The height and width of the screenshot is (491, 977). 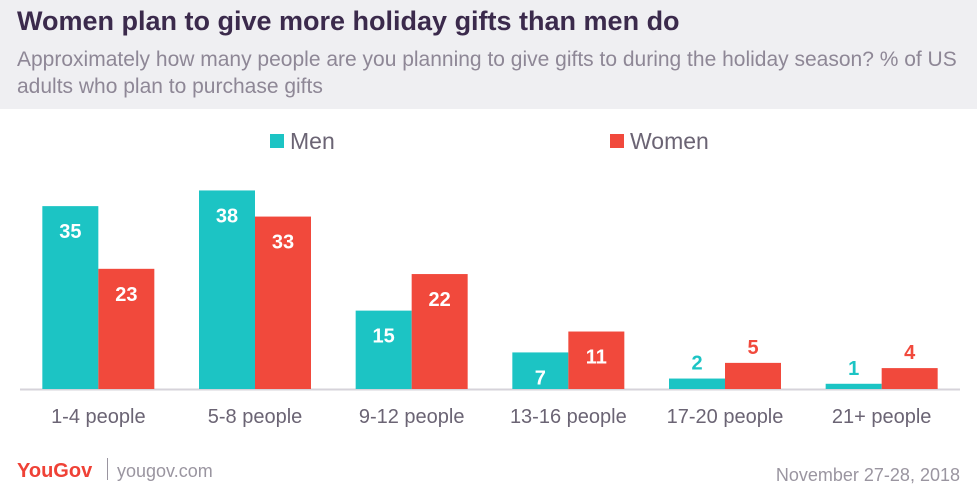 What do you see at coordinates (126, 295) in the screenshot?
I see `data-label-women-1: 23` at bounding box center [126, 295].